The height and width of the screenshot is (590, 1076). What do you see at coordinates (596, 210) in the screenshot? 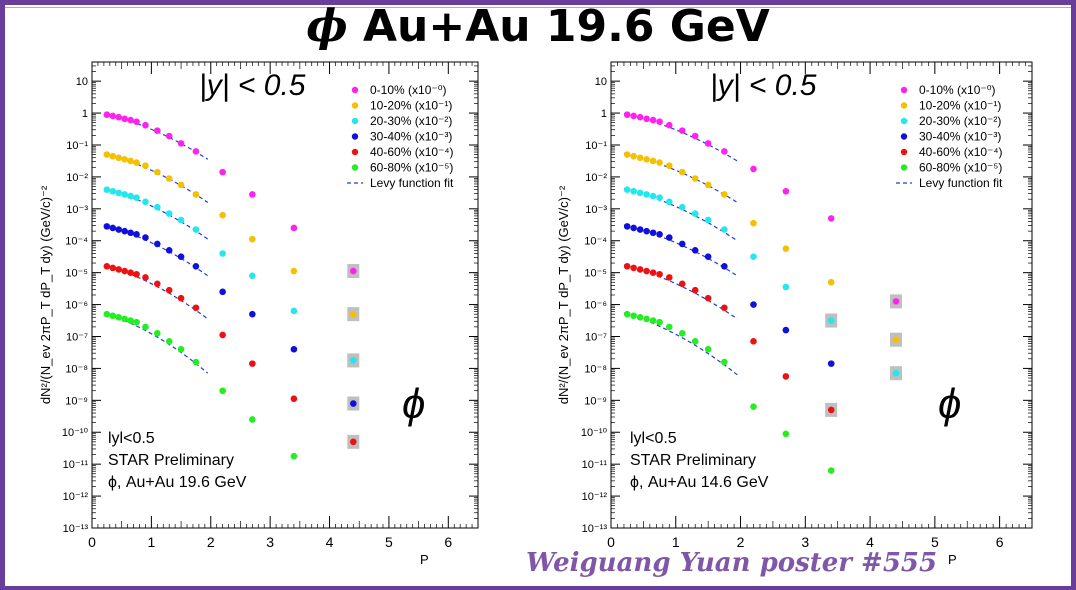
I see `y-tick-label: 10⁻³` at bounding box center [596, 210].